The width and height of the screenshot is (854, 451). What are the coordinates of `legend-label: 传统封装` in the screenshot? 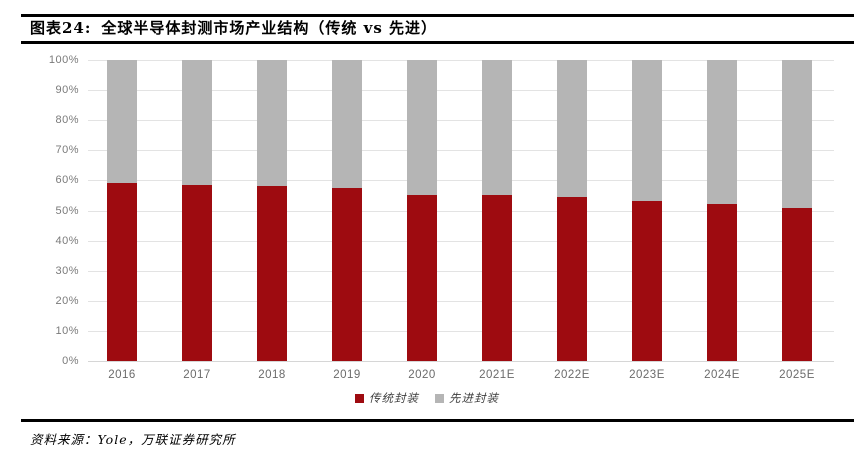 It's located at (394, 398).